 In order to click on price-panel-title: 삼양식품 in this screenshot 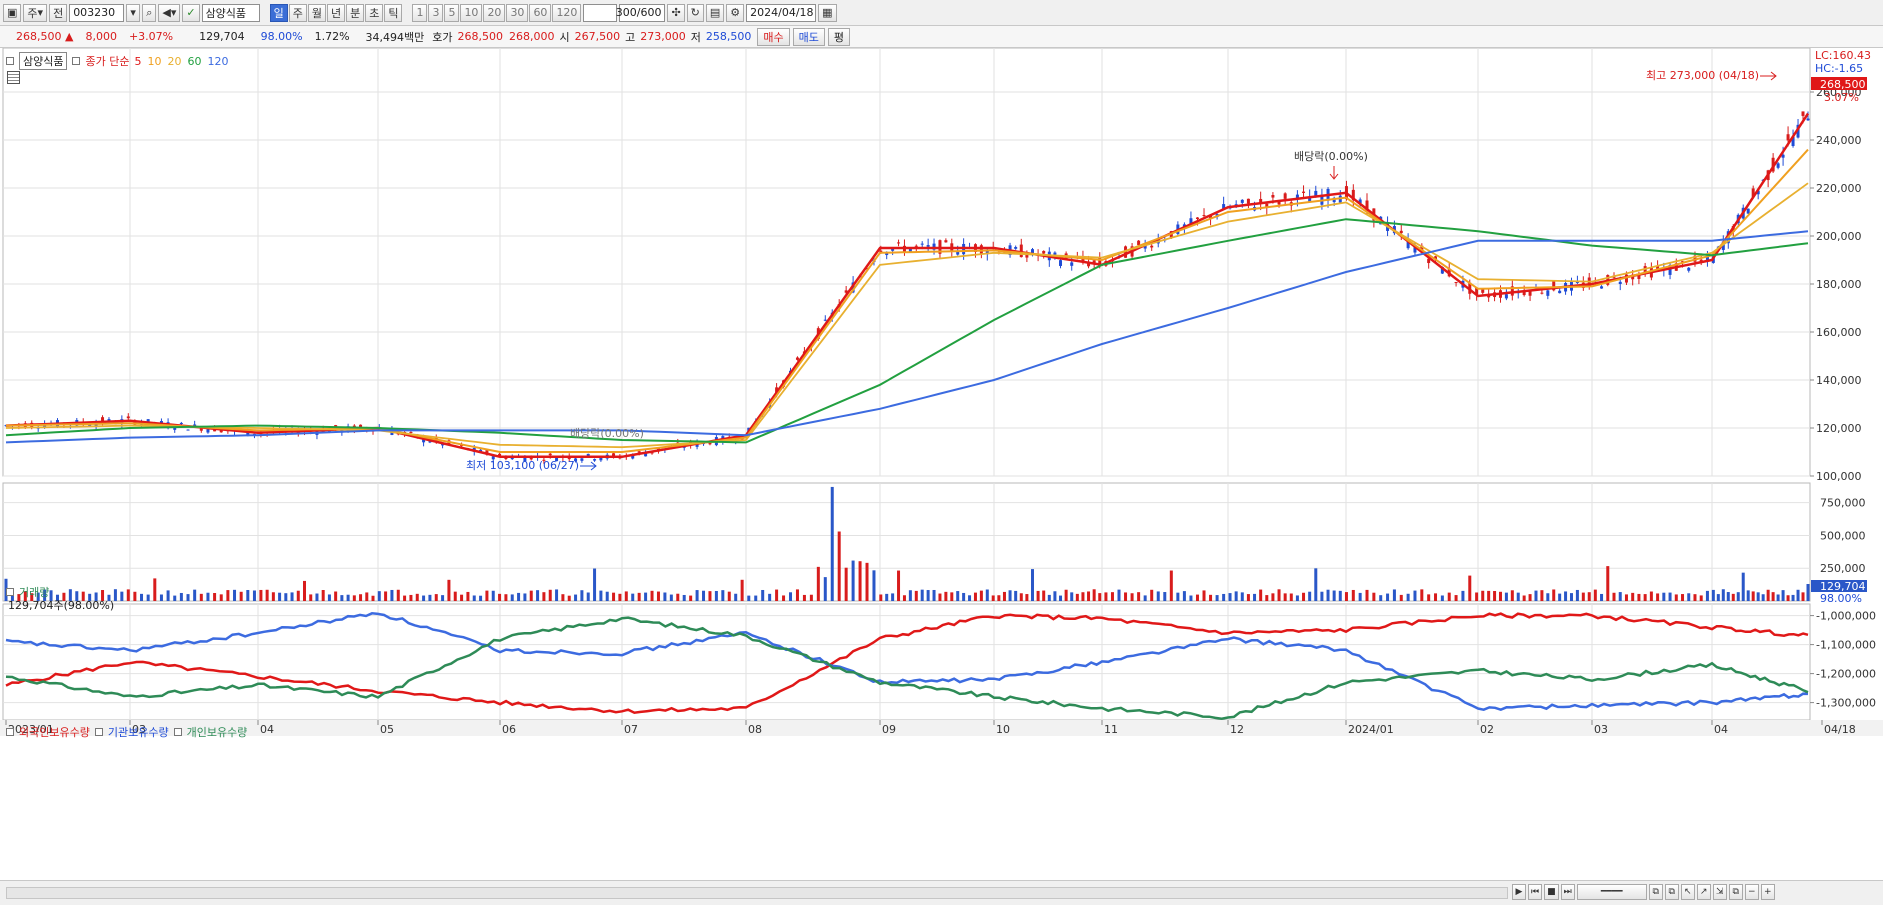, I will do `click(43, 61)`.